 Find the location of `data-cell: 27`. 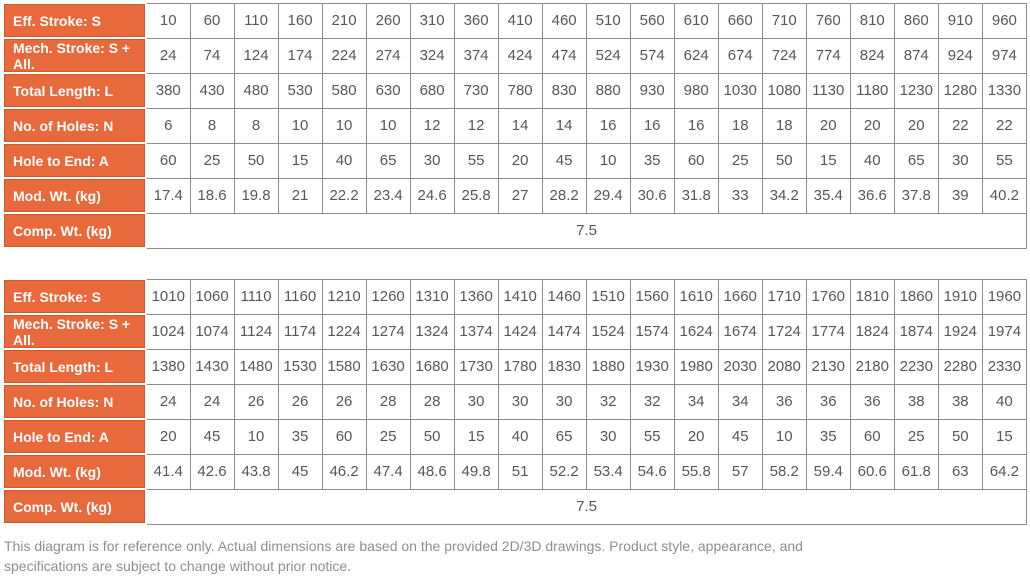

data-cell: 27 is located at coordinates (520, 195).